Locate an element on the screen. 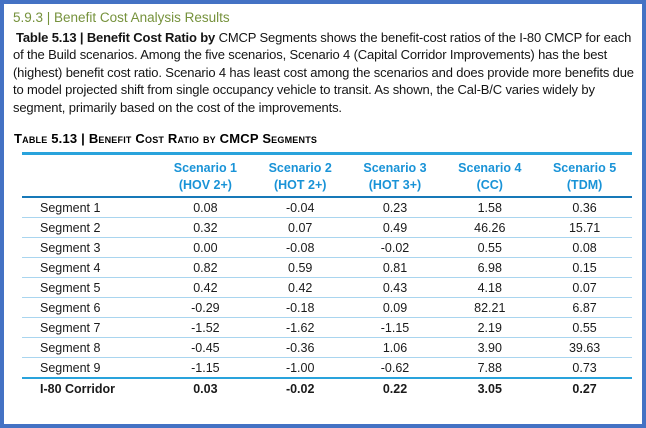  cell-value: -0.36 is located at coordinates (300, 348).